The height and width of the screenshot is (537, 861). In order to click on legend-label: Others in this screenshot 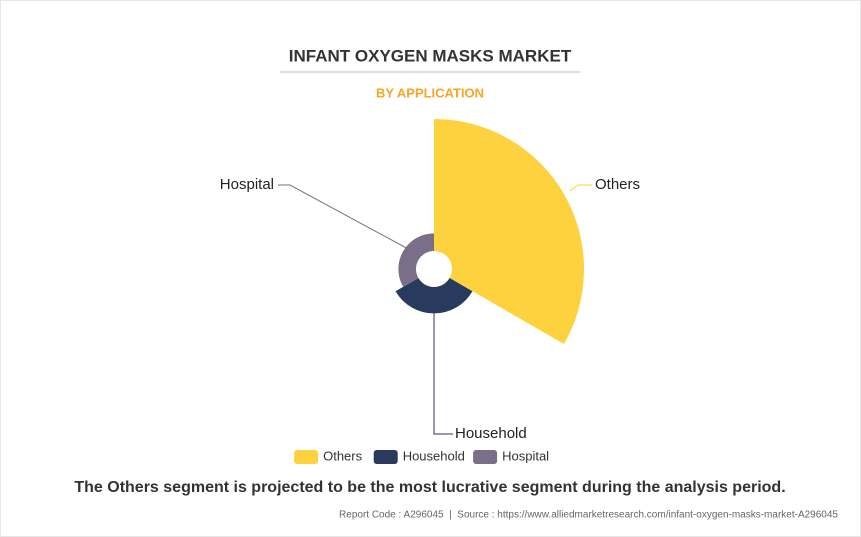, I will do `click(343, 455)`.